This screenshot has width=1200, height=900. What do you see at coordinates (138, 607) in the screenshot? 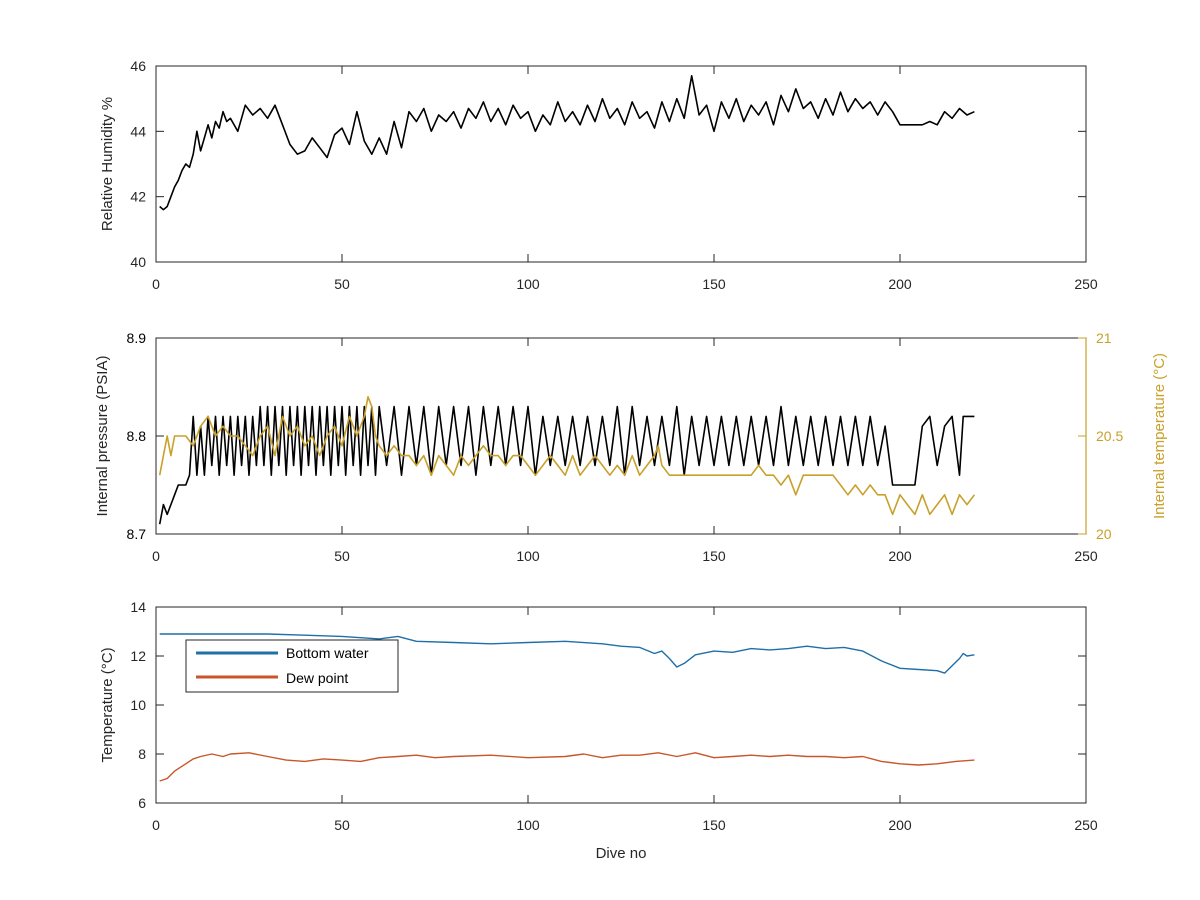
I see `y-tick-label: 14` at bounding box center [138, 607].